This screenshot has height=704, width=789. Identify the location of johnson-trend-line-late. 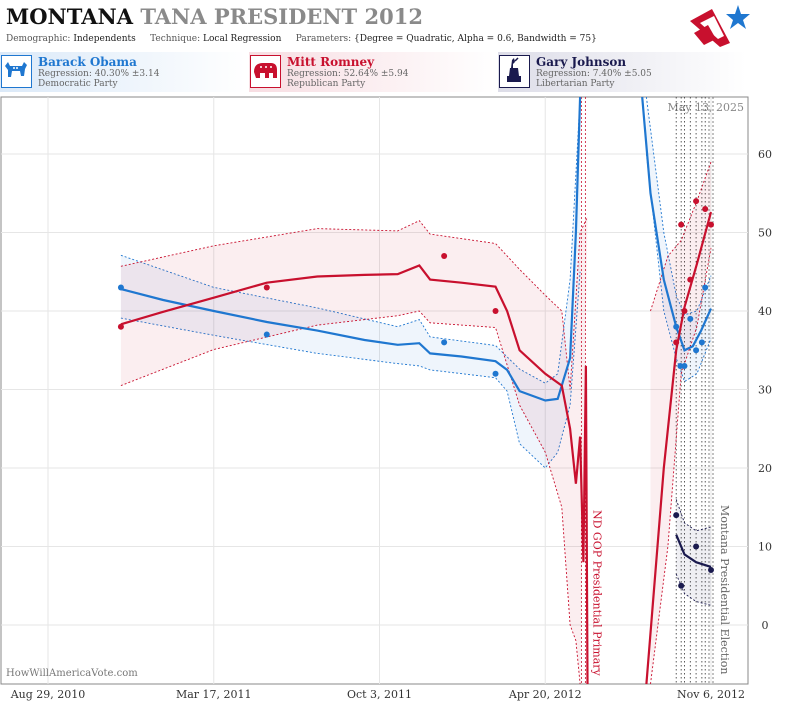
(693, 551).